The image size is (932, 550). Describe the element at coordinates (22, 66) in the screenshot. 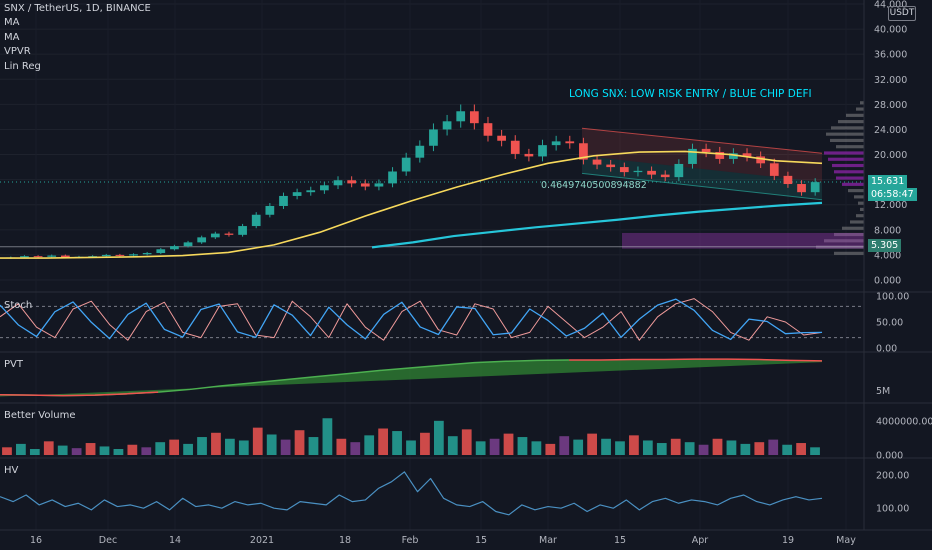

I see `indicator-lin-reg: Lin Reg` at that location.